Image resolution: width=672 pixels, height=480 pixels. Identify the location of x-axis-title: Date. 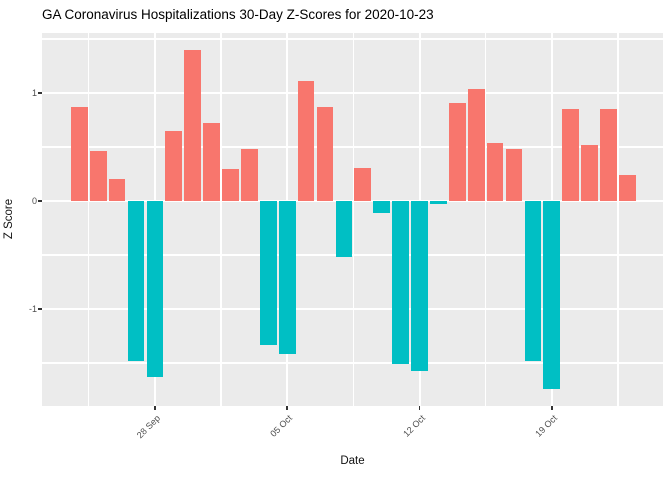
(352, 461).